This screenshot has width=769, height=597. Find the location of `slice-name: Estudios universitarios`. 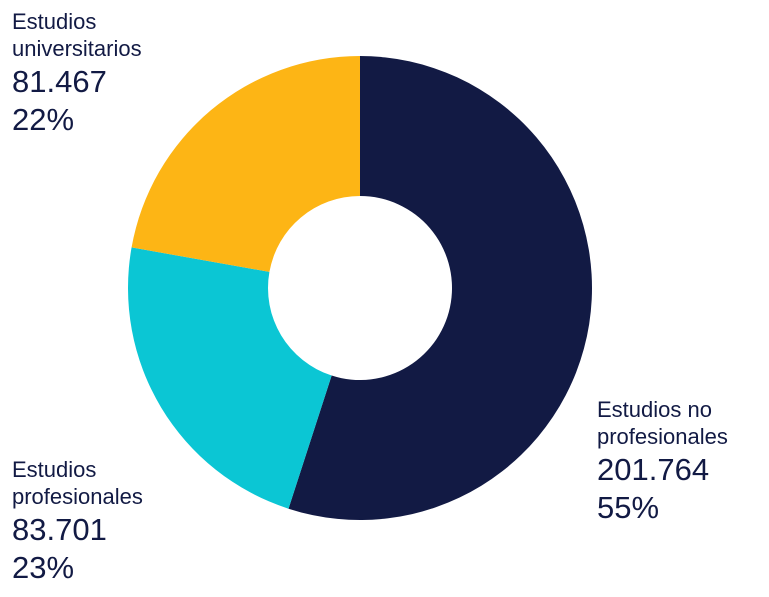

slice-name: Estudios universitarios is located at coordinates (77, 35).